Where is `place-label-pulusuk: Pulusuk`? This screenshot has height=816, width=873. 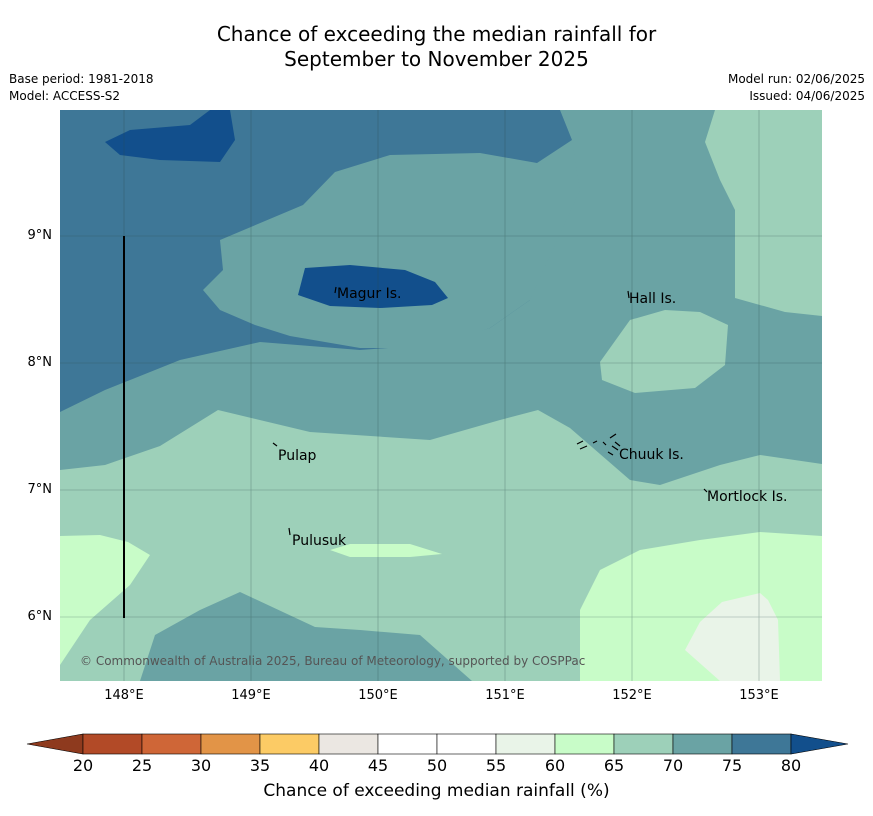 place-label-pulusuk: Pulusuk is located at coordinates (319, 541).